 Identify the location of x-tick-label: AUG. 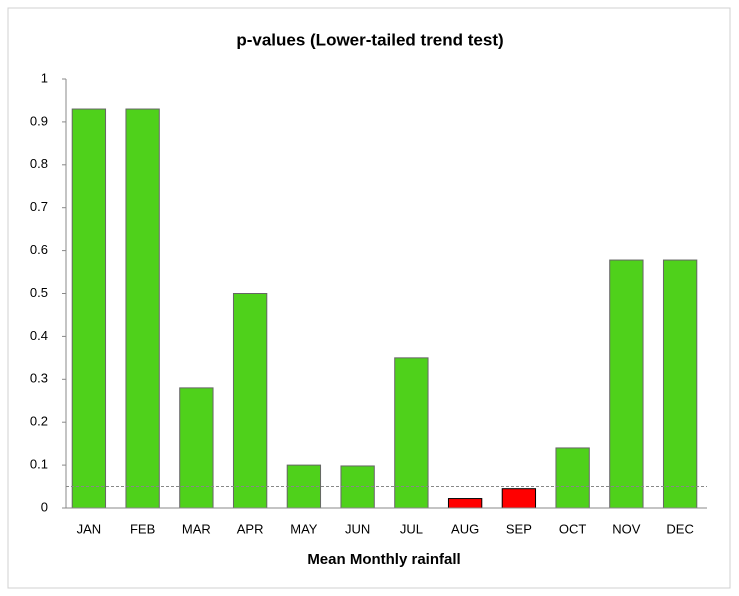
(465, 528).